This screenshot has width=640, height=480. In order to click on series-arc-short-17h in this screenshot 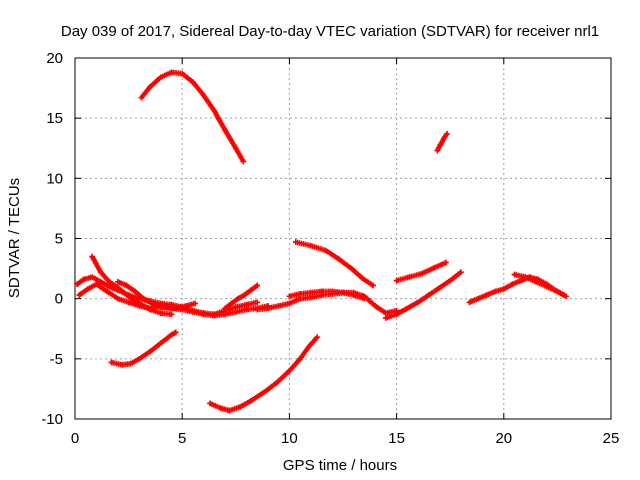, I will do `click(442, 142)`.